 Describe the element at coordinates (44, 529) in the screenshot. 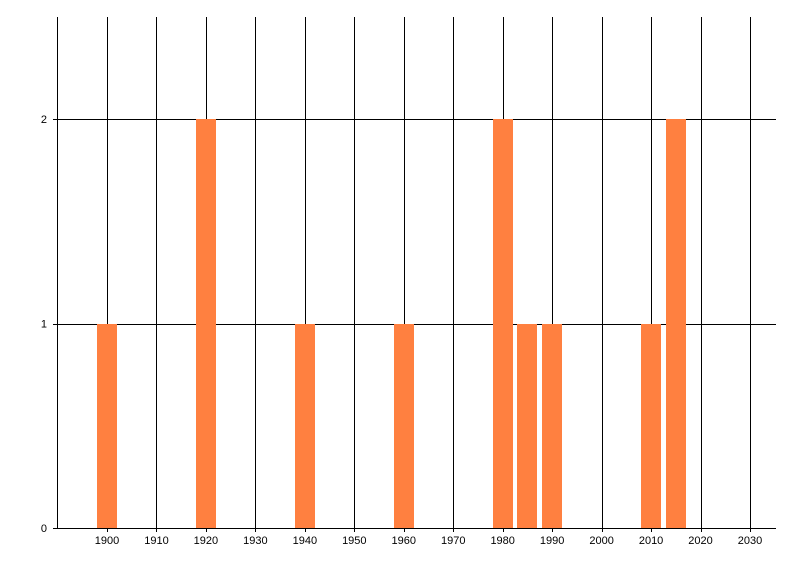

I see `y-tick-label: 0` at that location.